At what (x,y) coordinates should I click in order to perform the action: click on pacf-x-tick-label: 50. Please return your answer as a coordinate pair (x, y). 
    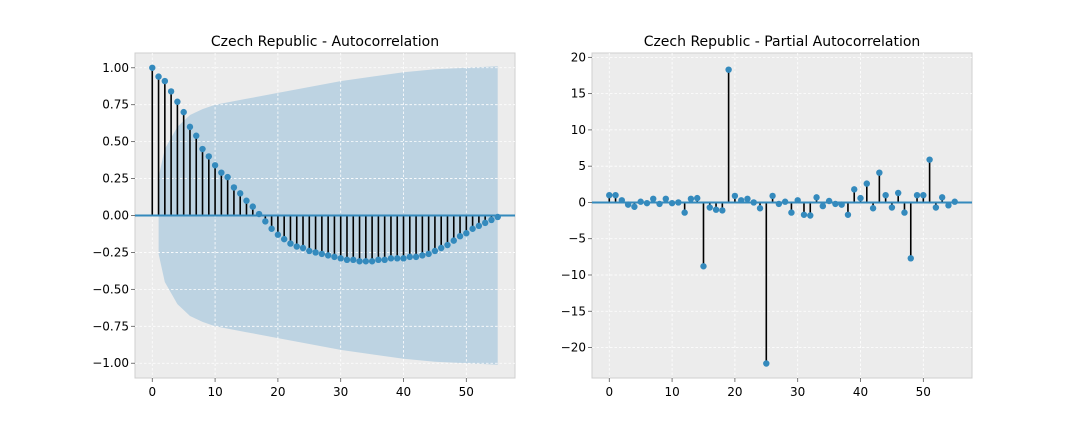
    Looking at the image, I should click on (923, 392).